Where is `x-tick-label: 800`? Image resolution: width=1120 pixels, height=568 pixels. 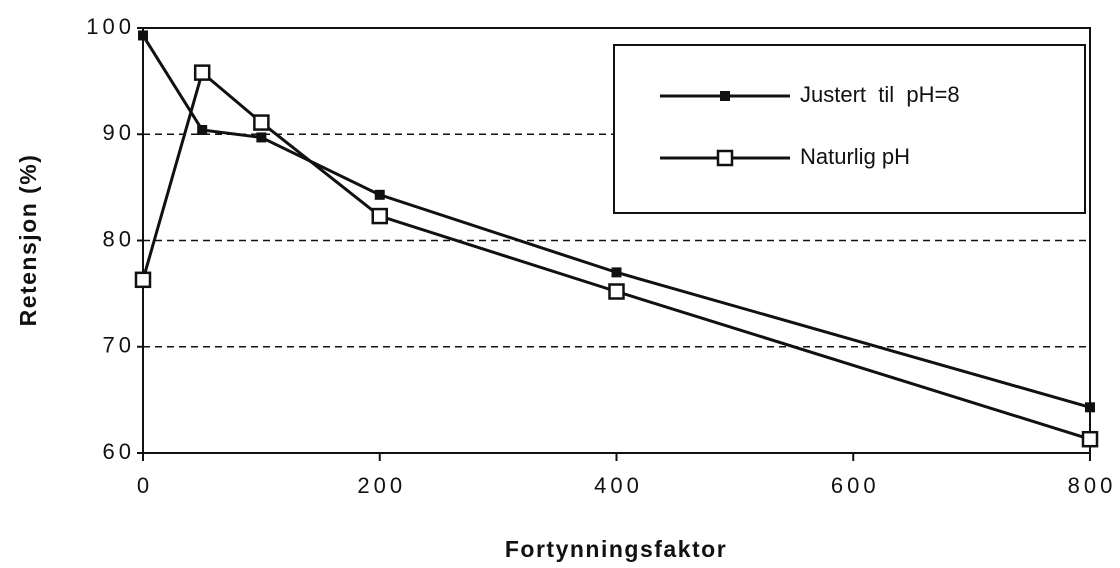 x-tick-label: 800 is located at coordinates (1092, 485).